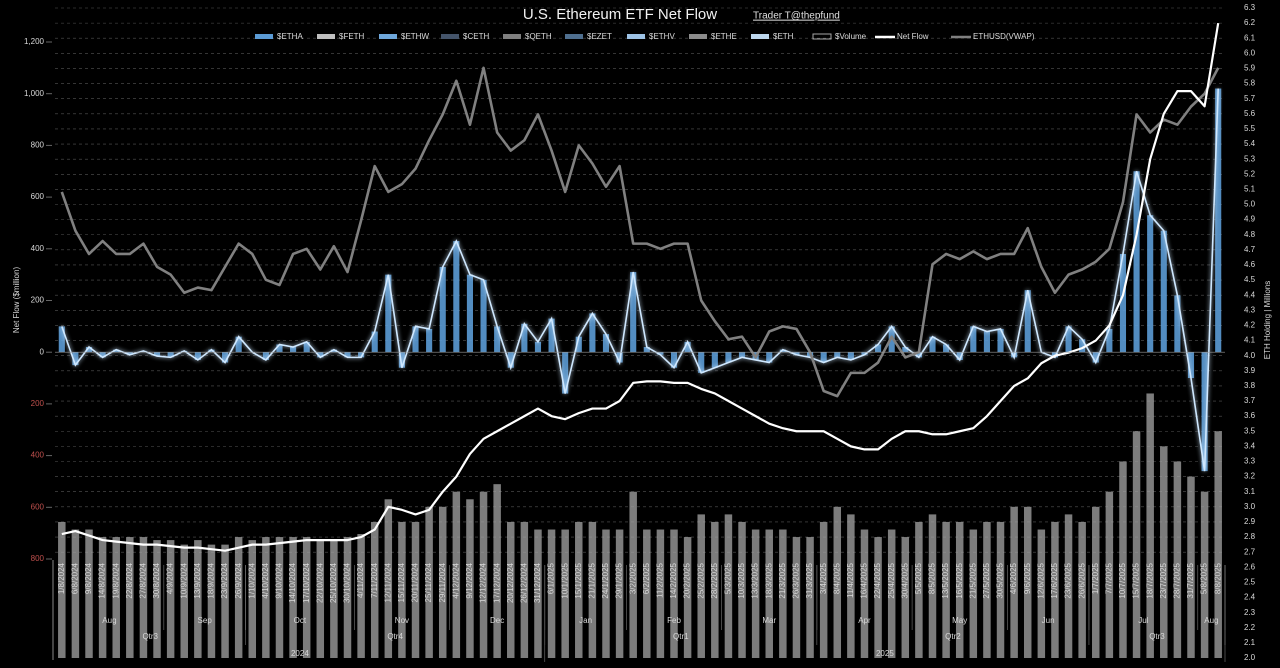  What do you see at coordinates (38, 506) in the screenshot?
I see `y-tick-label: 600` at bounding box center [38, 506].